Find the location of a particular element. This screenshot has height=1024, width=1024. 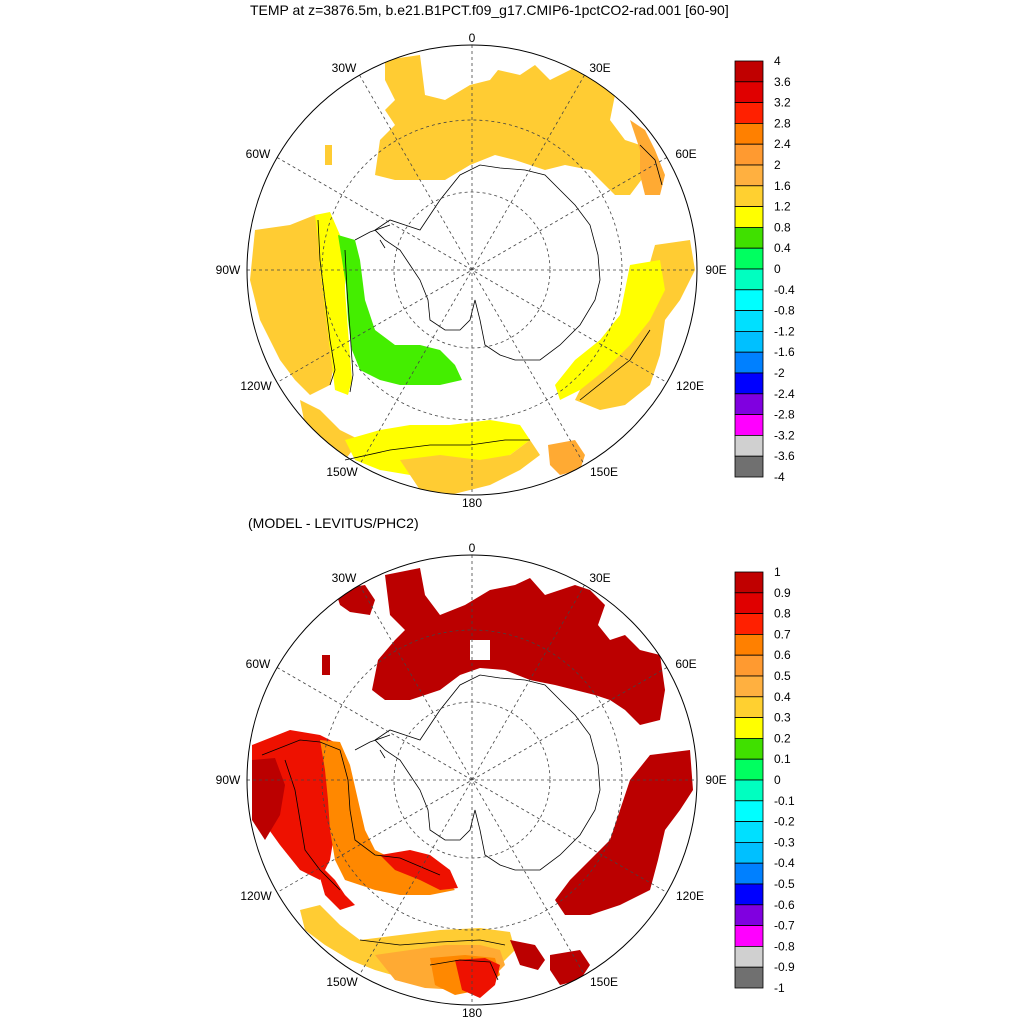

p2-lon-label: 60W is located at coordinates (258, 664).